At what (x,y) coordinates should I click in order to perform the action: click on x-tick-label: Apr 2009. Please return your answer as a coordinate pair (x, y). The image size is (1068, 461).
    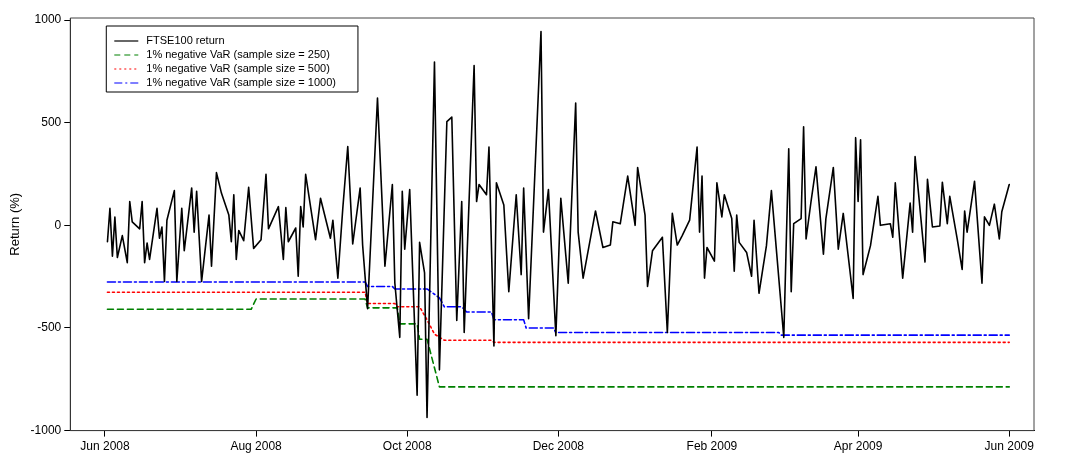
    Looking at the image, I should click on (858, 446).